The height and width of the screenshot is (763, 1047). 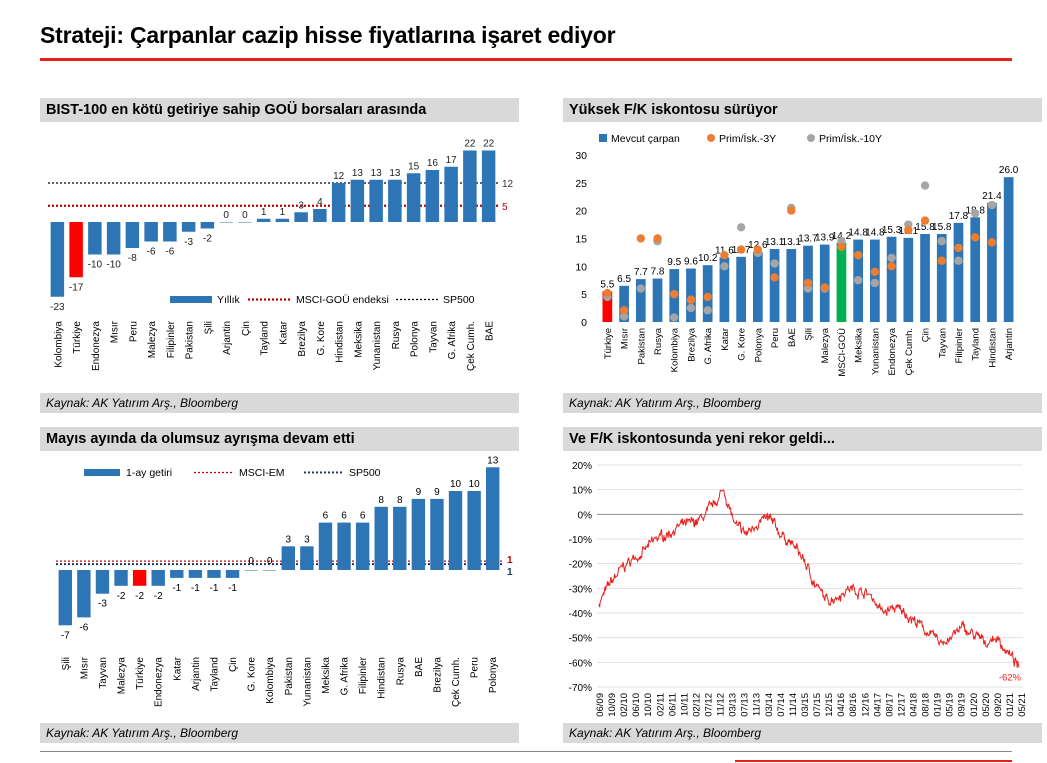 I want to click on x-tick-label: 07/15, so click(x=817, y=705).